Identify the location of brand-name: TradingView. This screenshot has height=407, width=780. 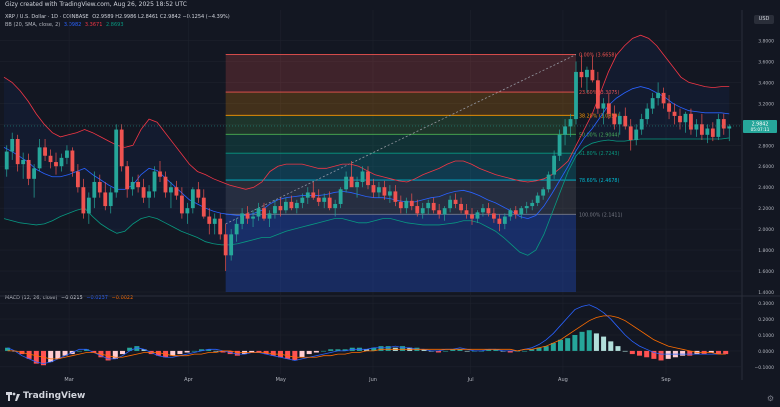
(54, 396).